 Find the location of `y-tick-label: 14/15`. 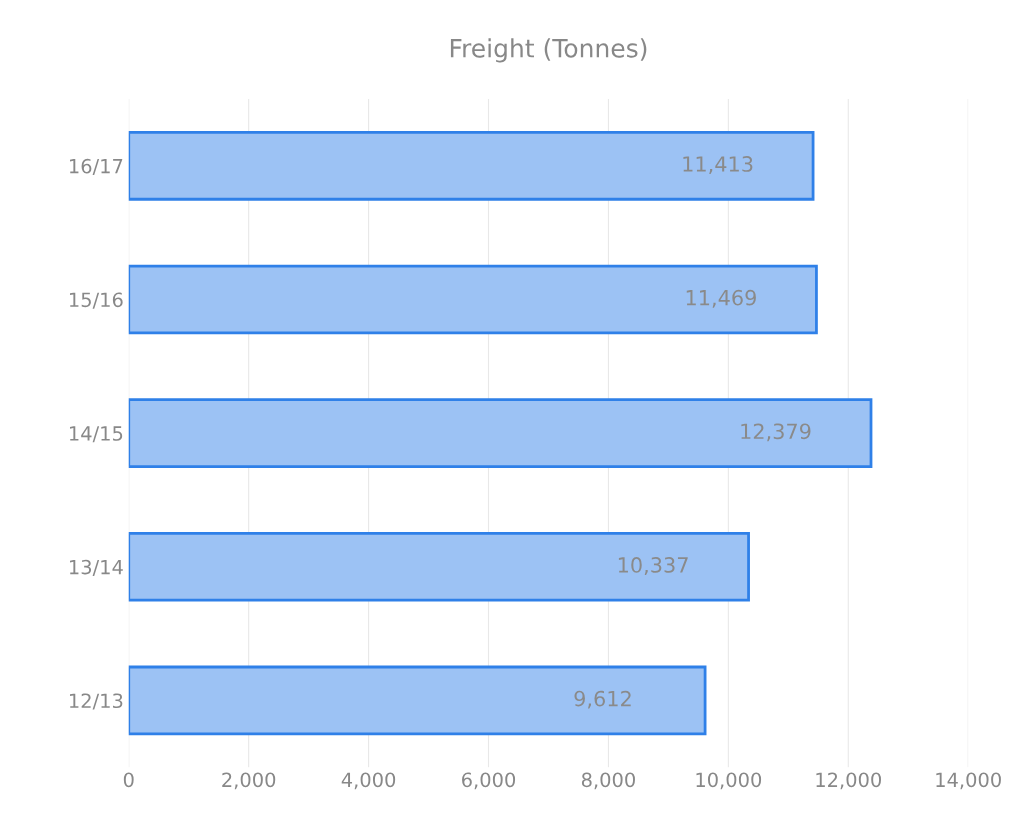

y-tick-label: 14/15 is located at coordinates (96, 434).